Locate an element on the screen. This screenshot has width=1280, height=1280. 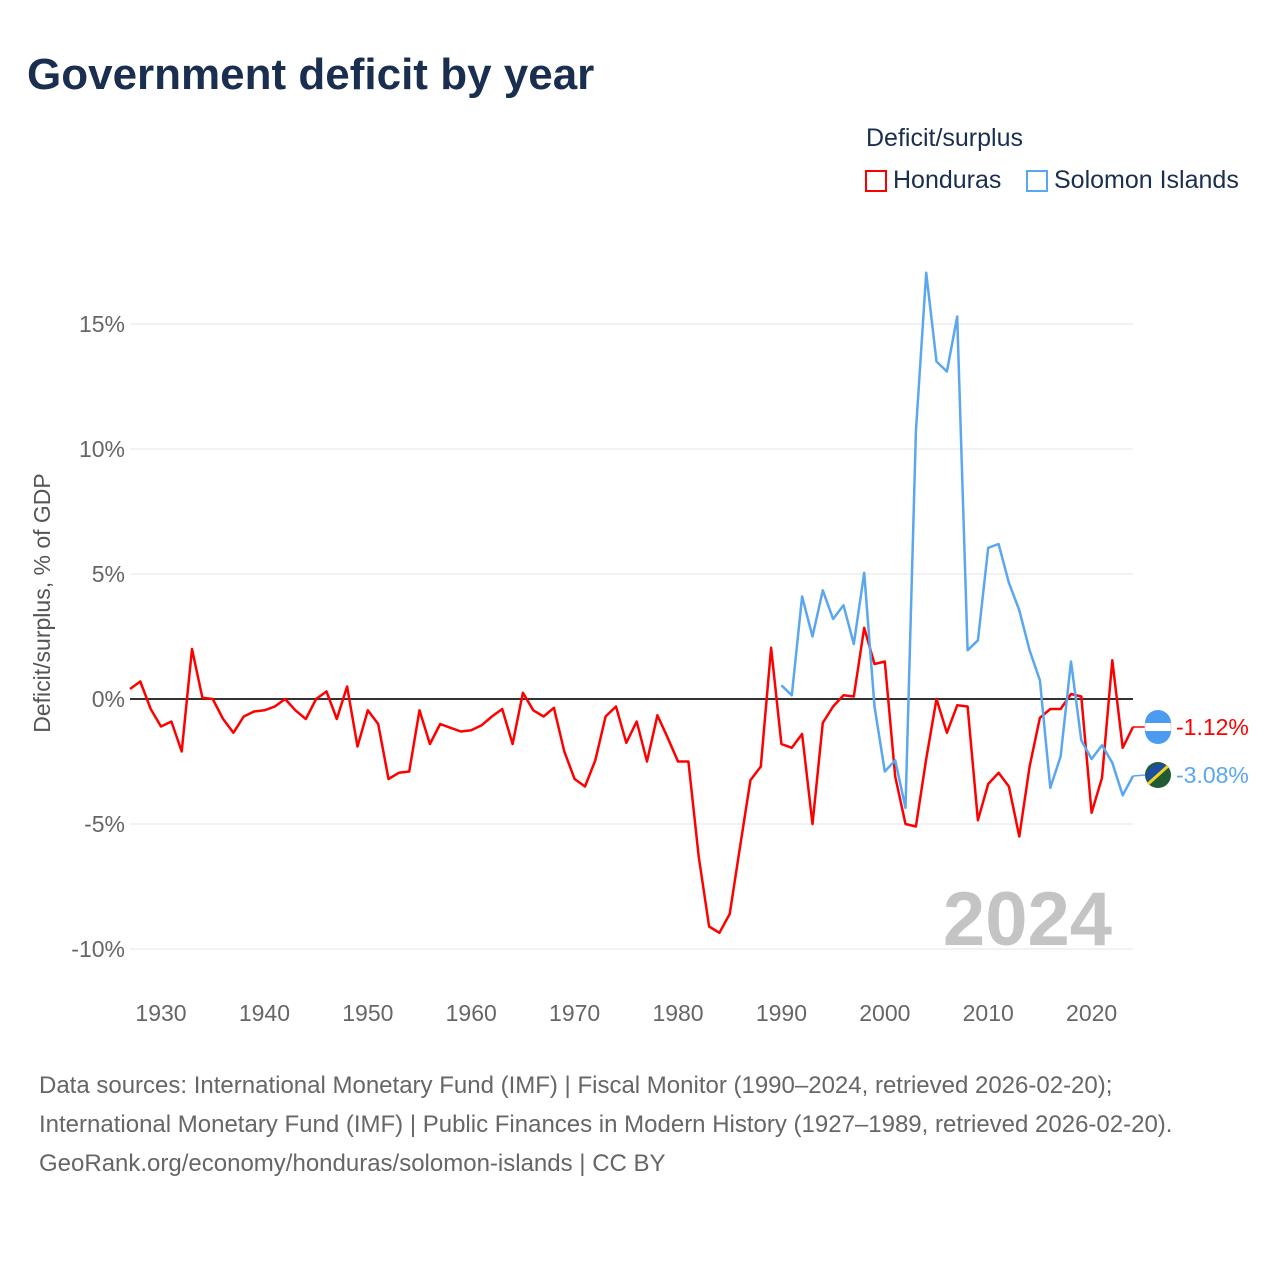
series-line-solomon-islands is located at coordinates (957, 540).